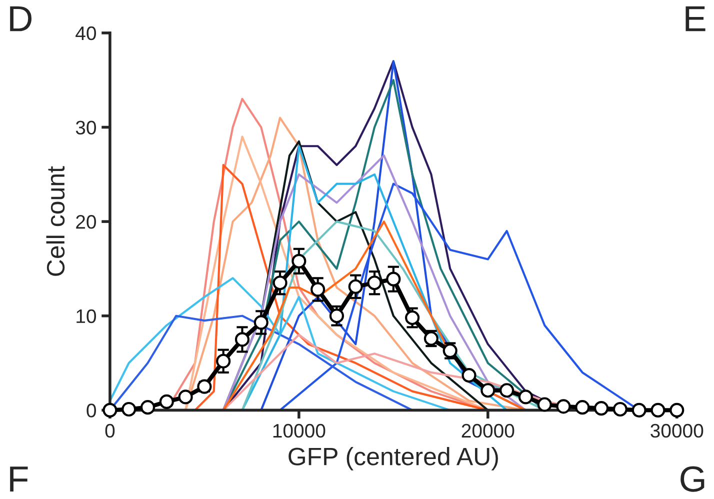 This screenshot has height=499, width=714. What do you see at coordinates (393, 458) in the screenshot?
I see `x-axis-title: GFP (centered AU)` at bounding box center [393, 458].